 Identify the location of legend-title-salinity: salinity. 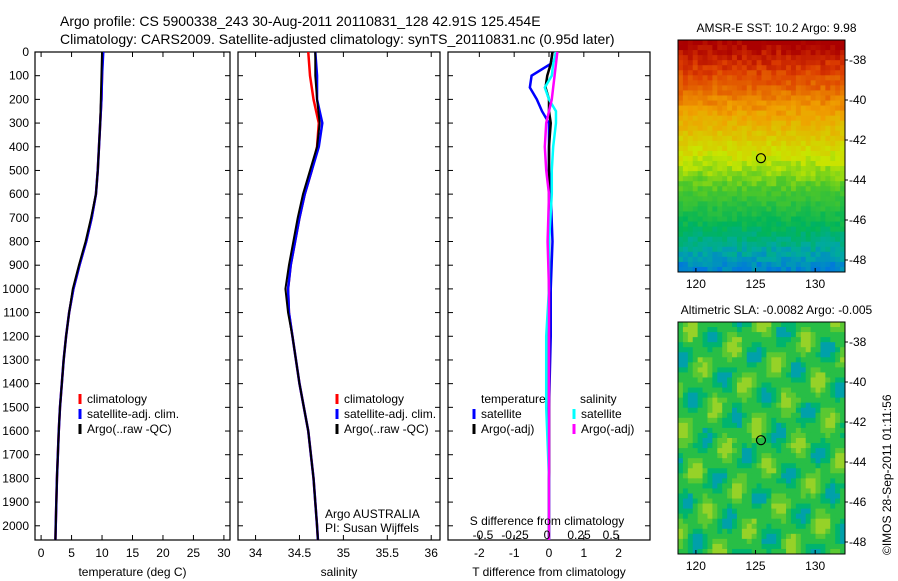
(598, 399).